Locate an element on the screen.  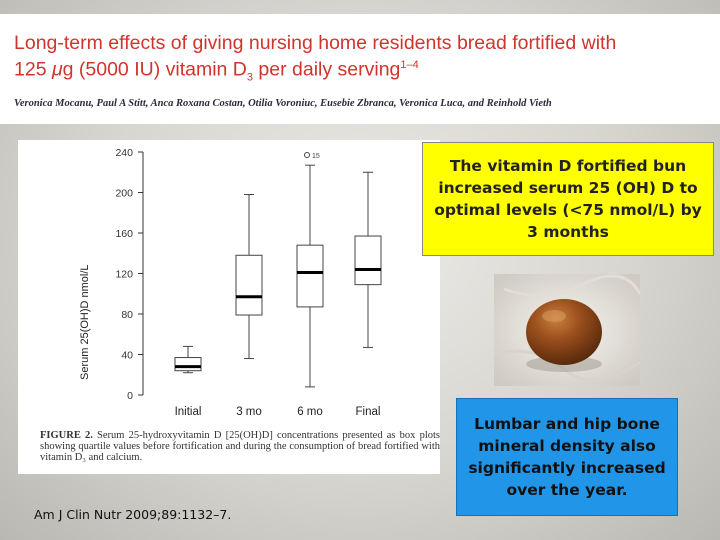
bun-photo is located at coordinates (567, 330).